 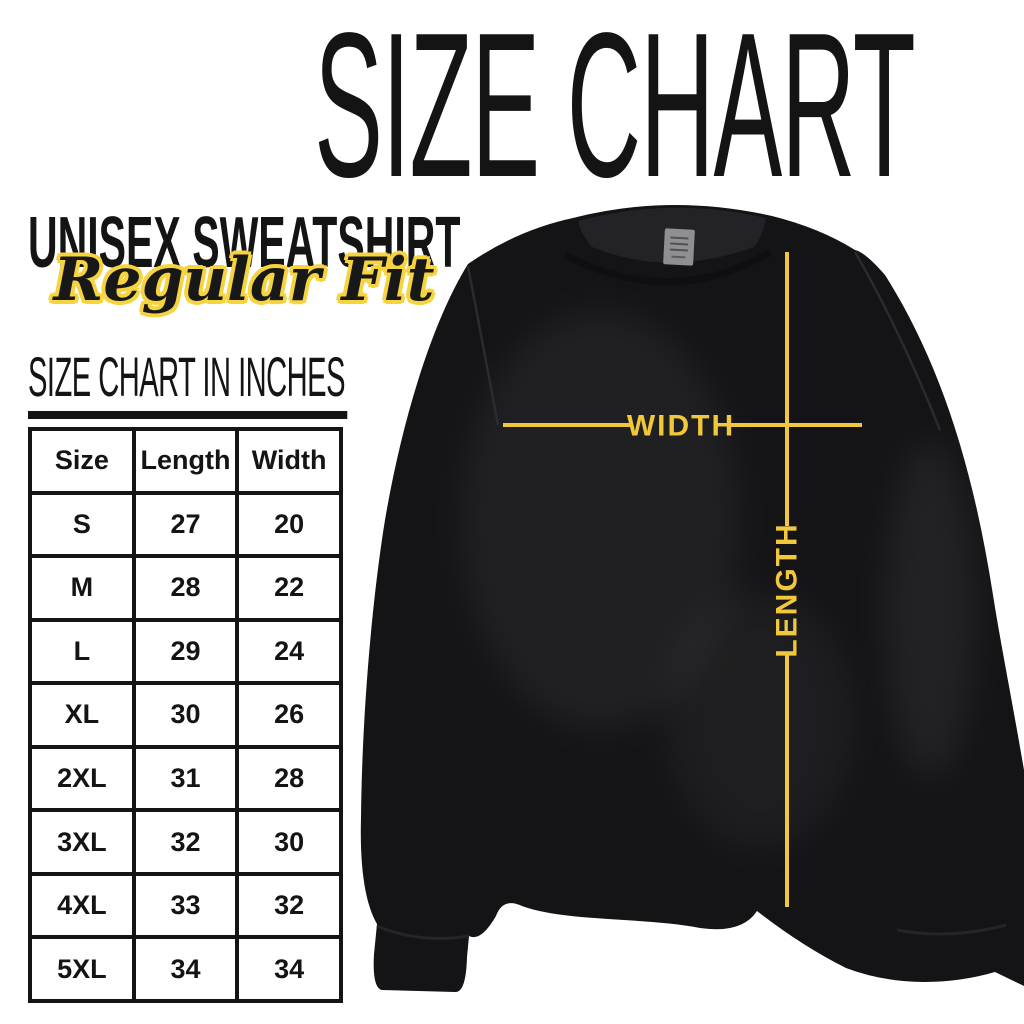 I want to click on table-row: 5XL 34 34, so click(x=185, y=969).